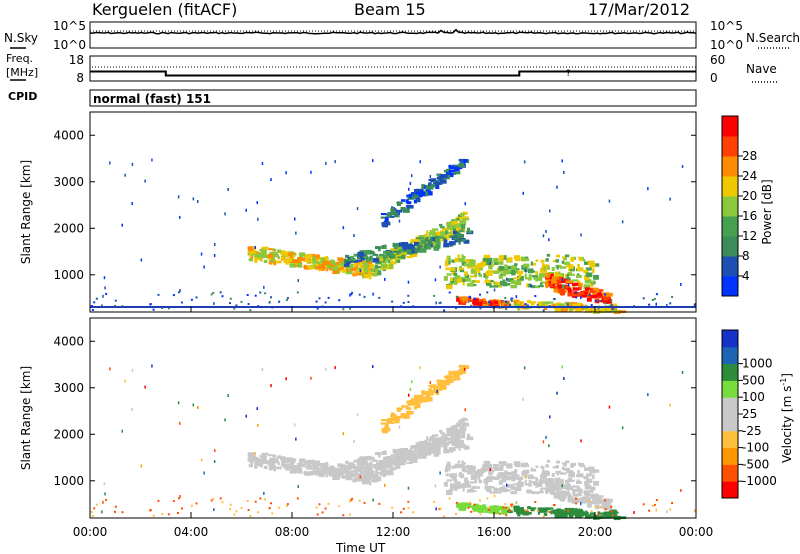  I want to click on velocity-label-main: Velocity [m s, so click(787, 424).